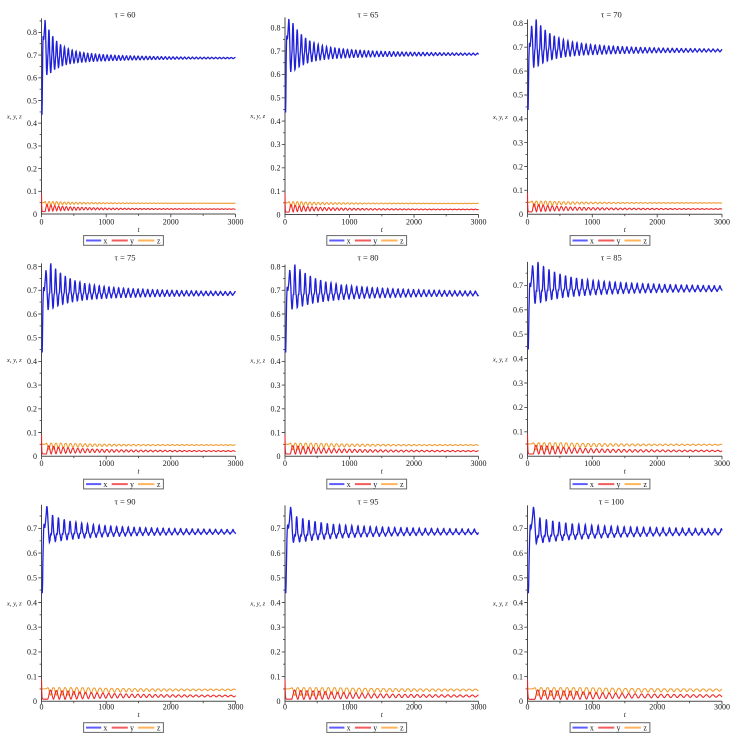 The height and width of the screenshot is (742, 744). I want to click on svg-text: τ = 75, so click(125, 258).